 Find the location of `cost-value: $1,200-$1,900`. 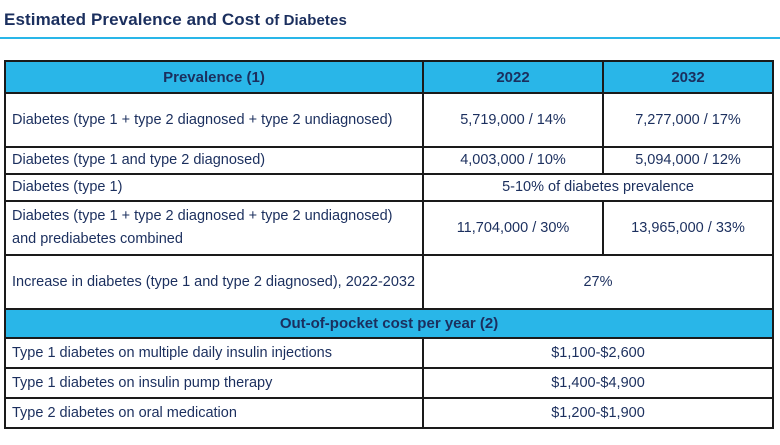

cost-value: $1,200-$1,900 is located at coordinates (598, 413).